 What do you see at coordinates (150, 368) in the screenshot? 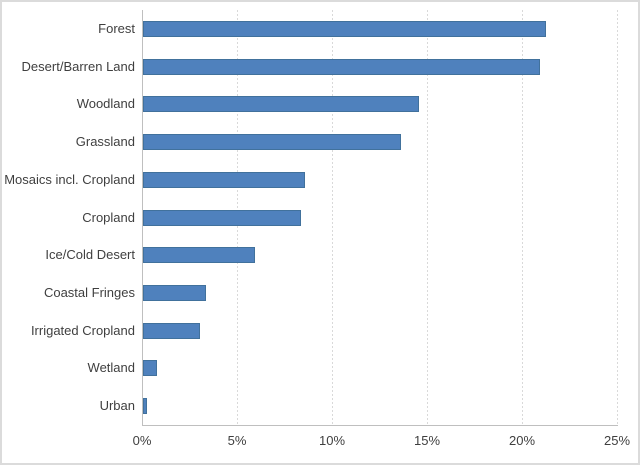
I see `bar-wetland` at bounding box center [150, 368].